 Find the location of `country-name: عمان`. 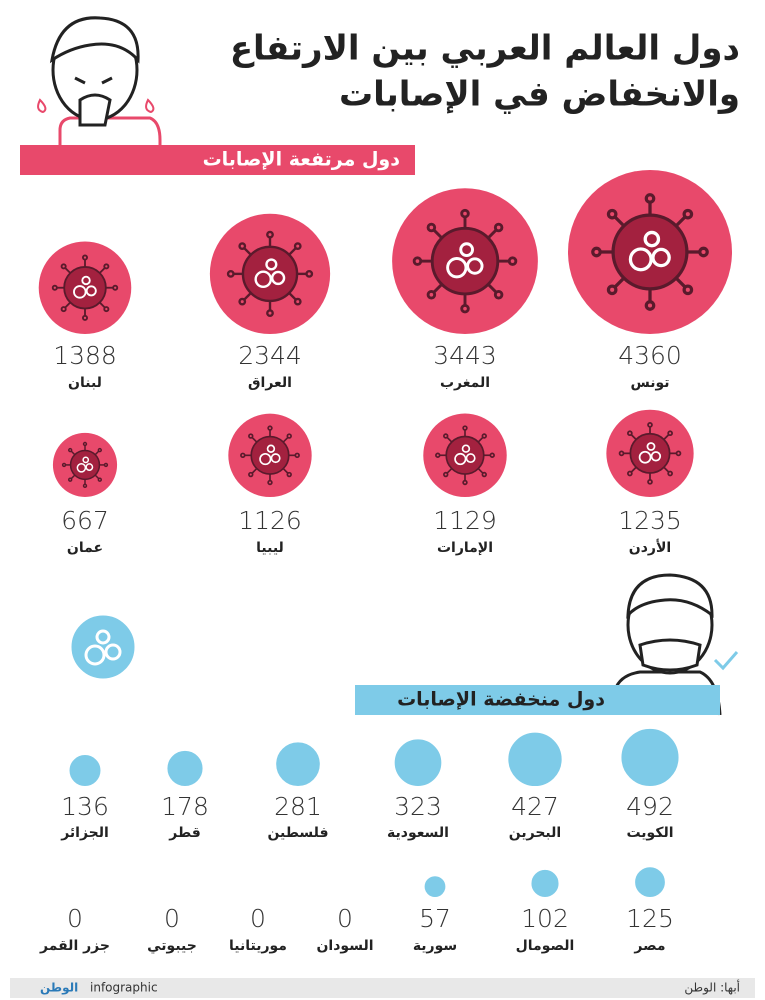

country-name: عمان is located at coordinates (85, 548).